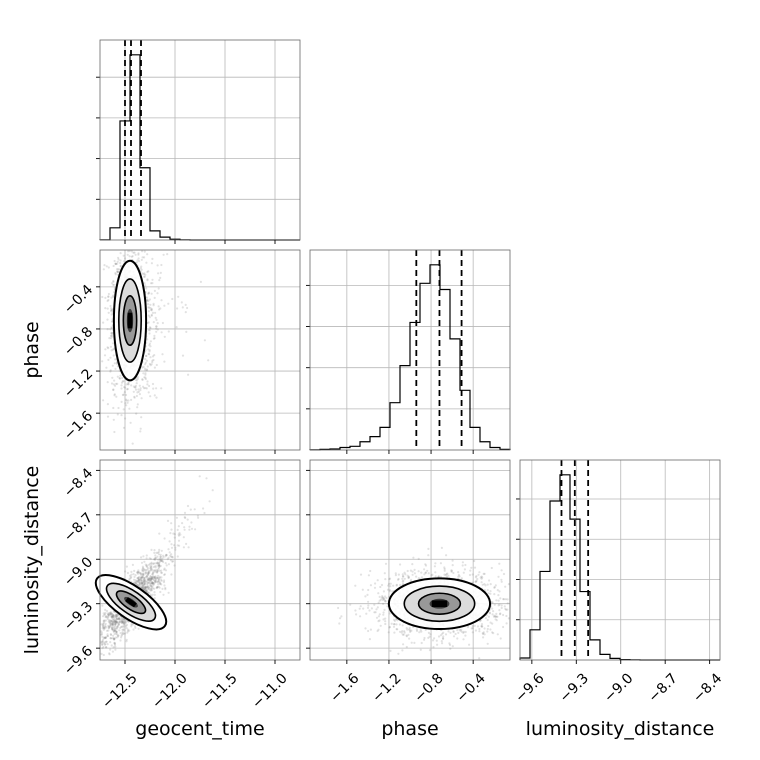  What do you see at coordinates (197, 561) in the screenshot?
I see `joint-panel-geocent_time-vs-luminosity_distance` at bounding box center [197, 561].